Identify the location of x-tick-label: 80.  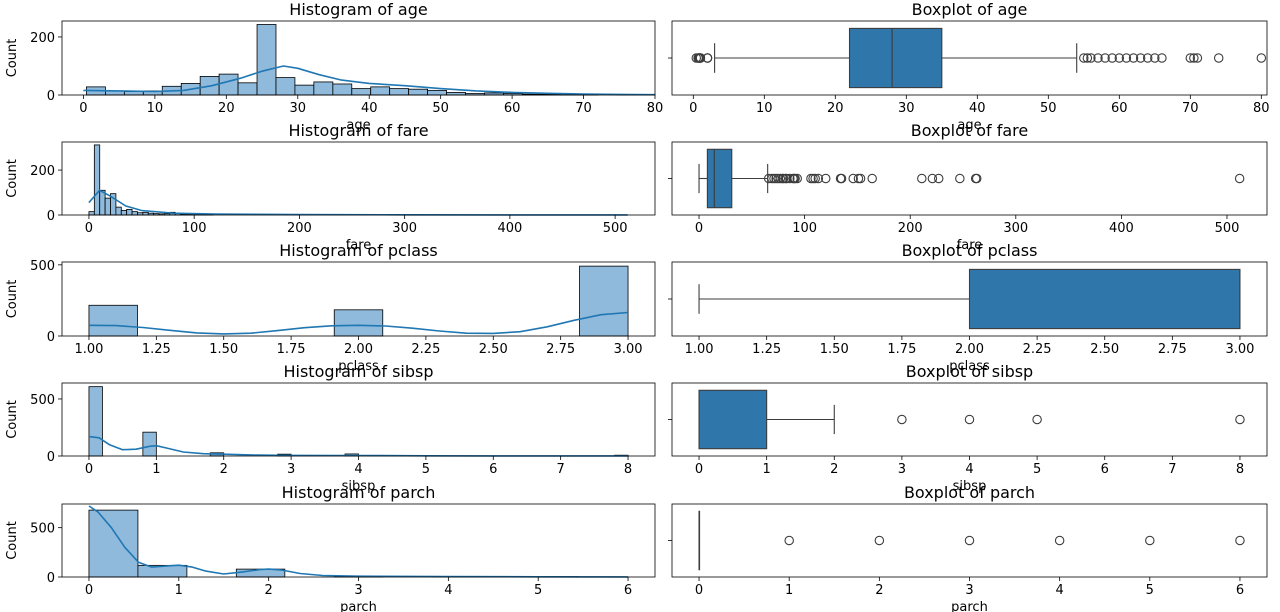
(1261, 108).